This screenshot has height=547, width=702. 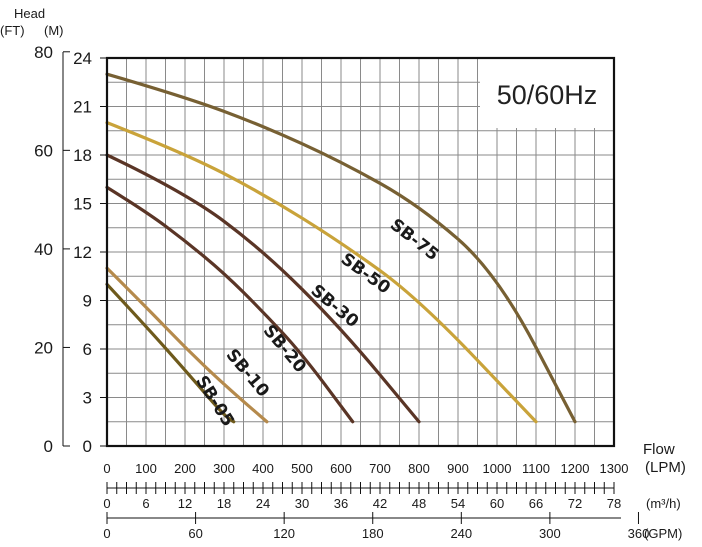 I want to click on lpm-tick-label: 1300, so click(x=614, y=468).